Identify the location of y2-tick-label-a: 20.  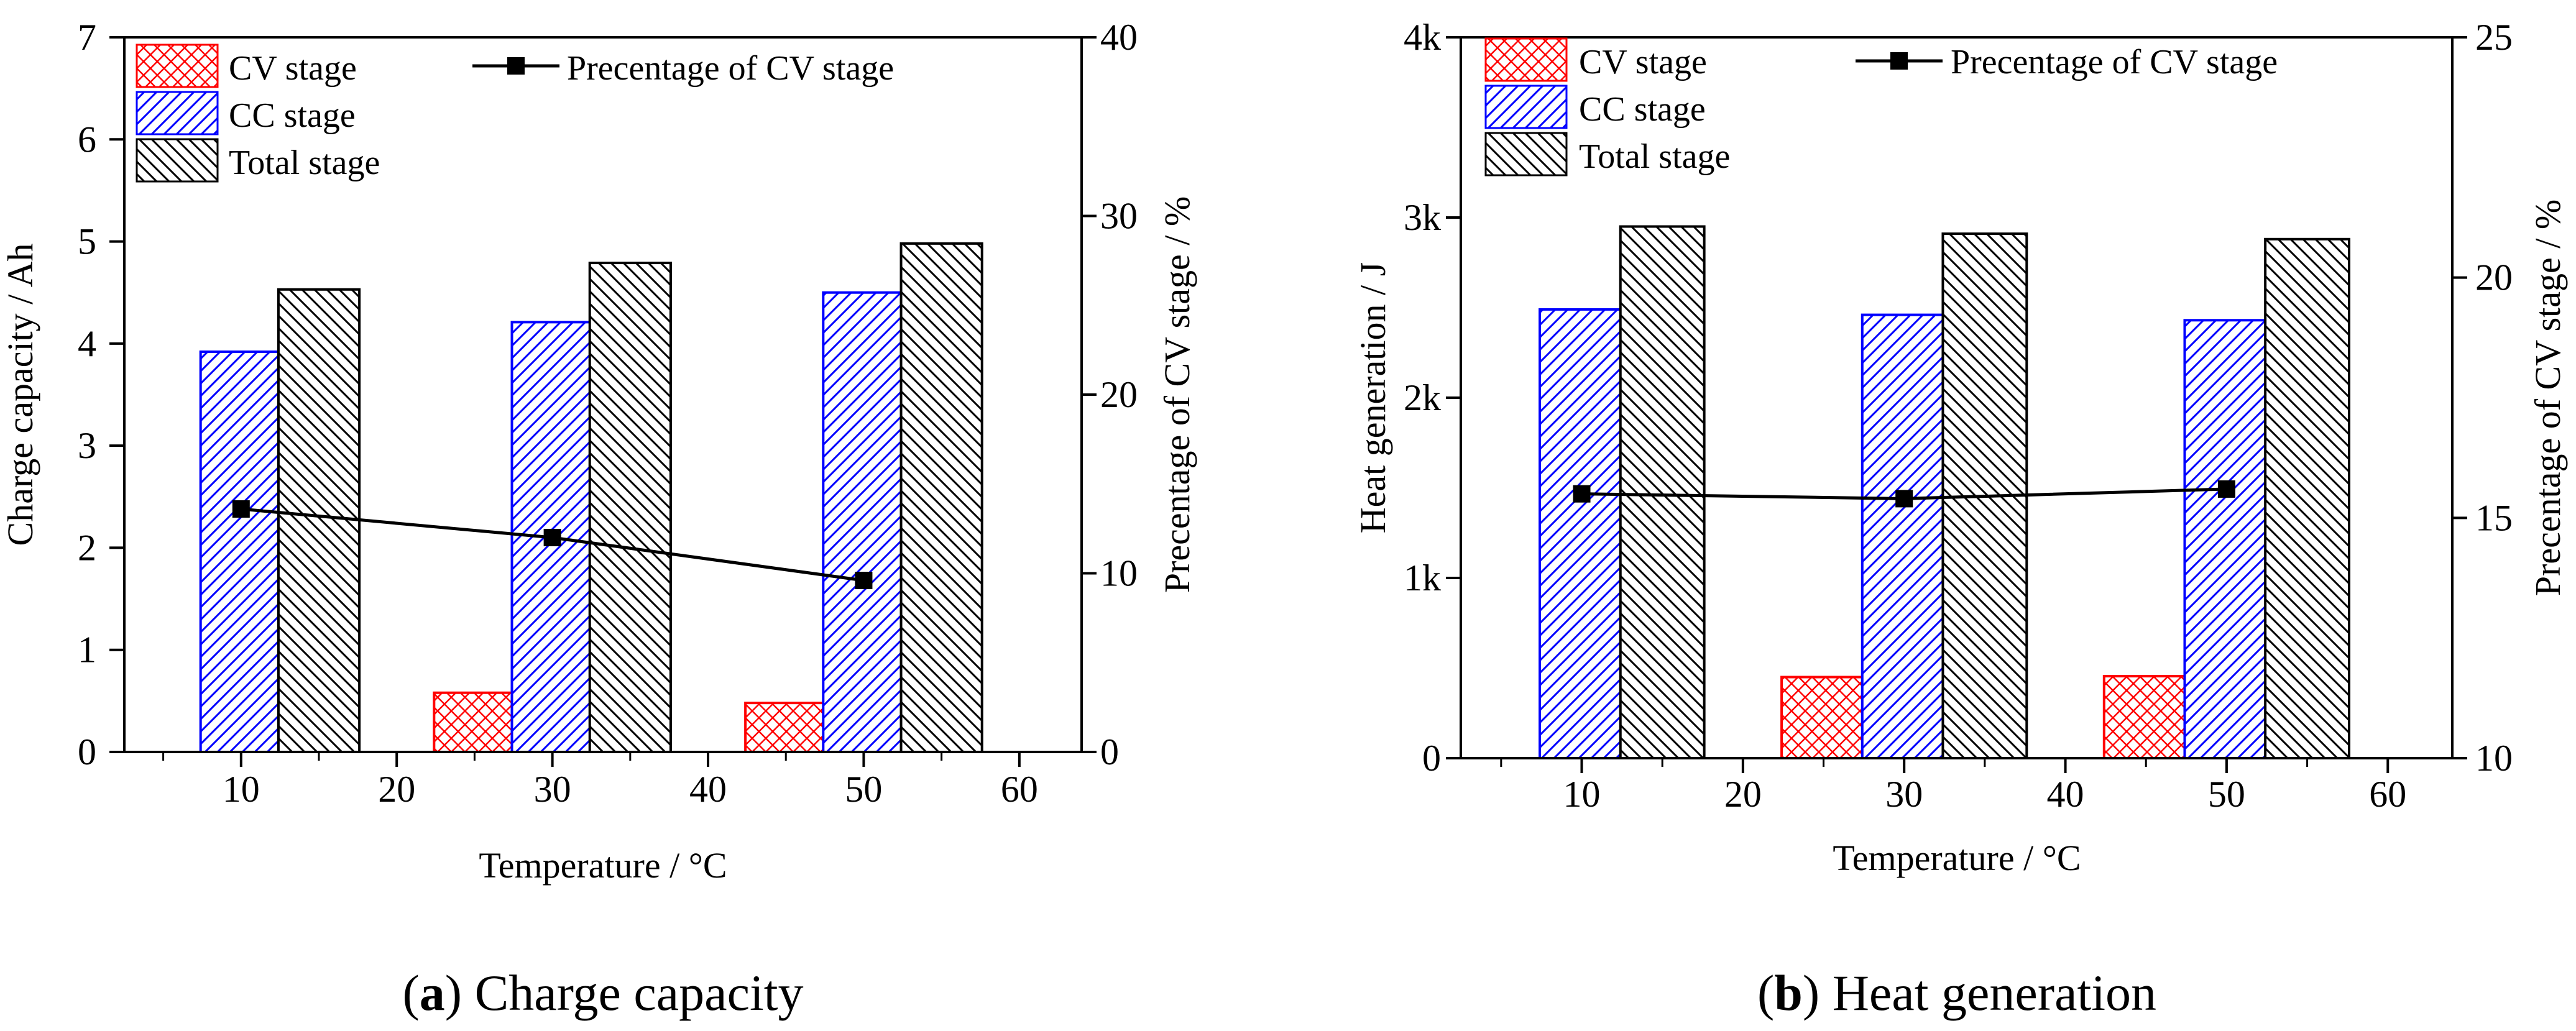
(1119, 395).